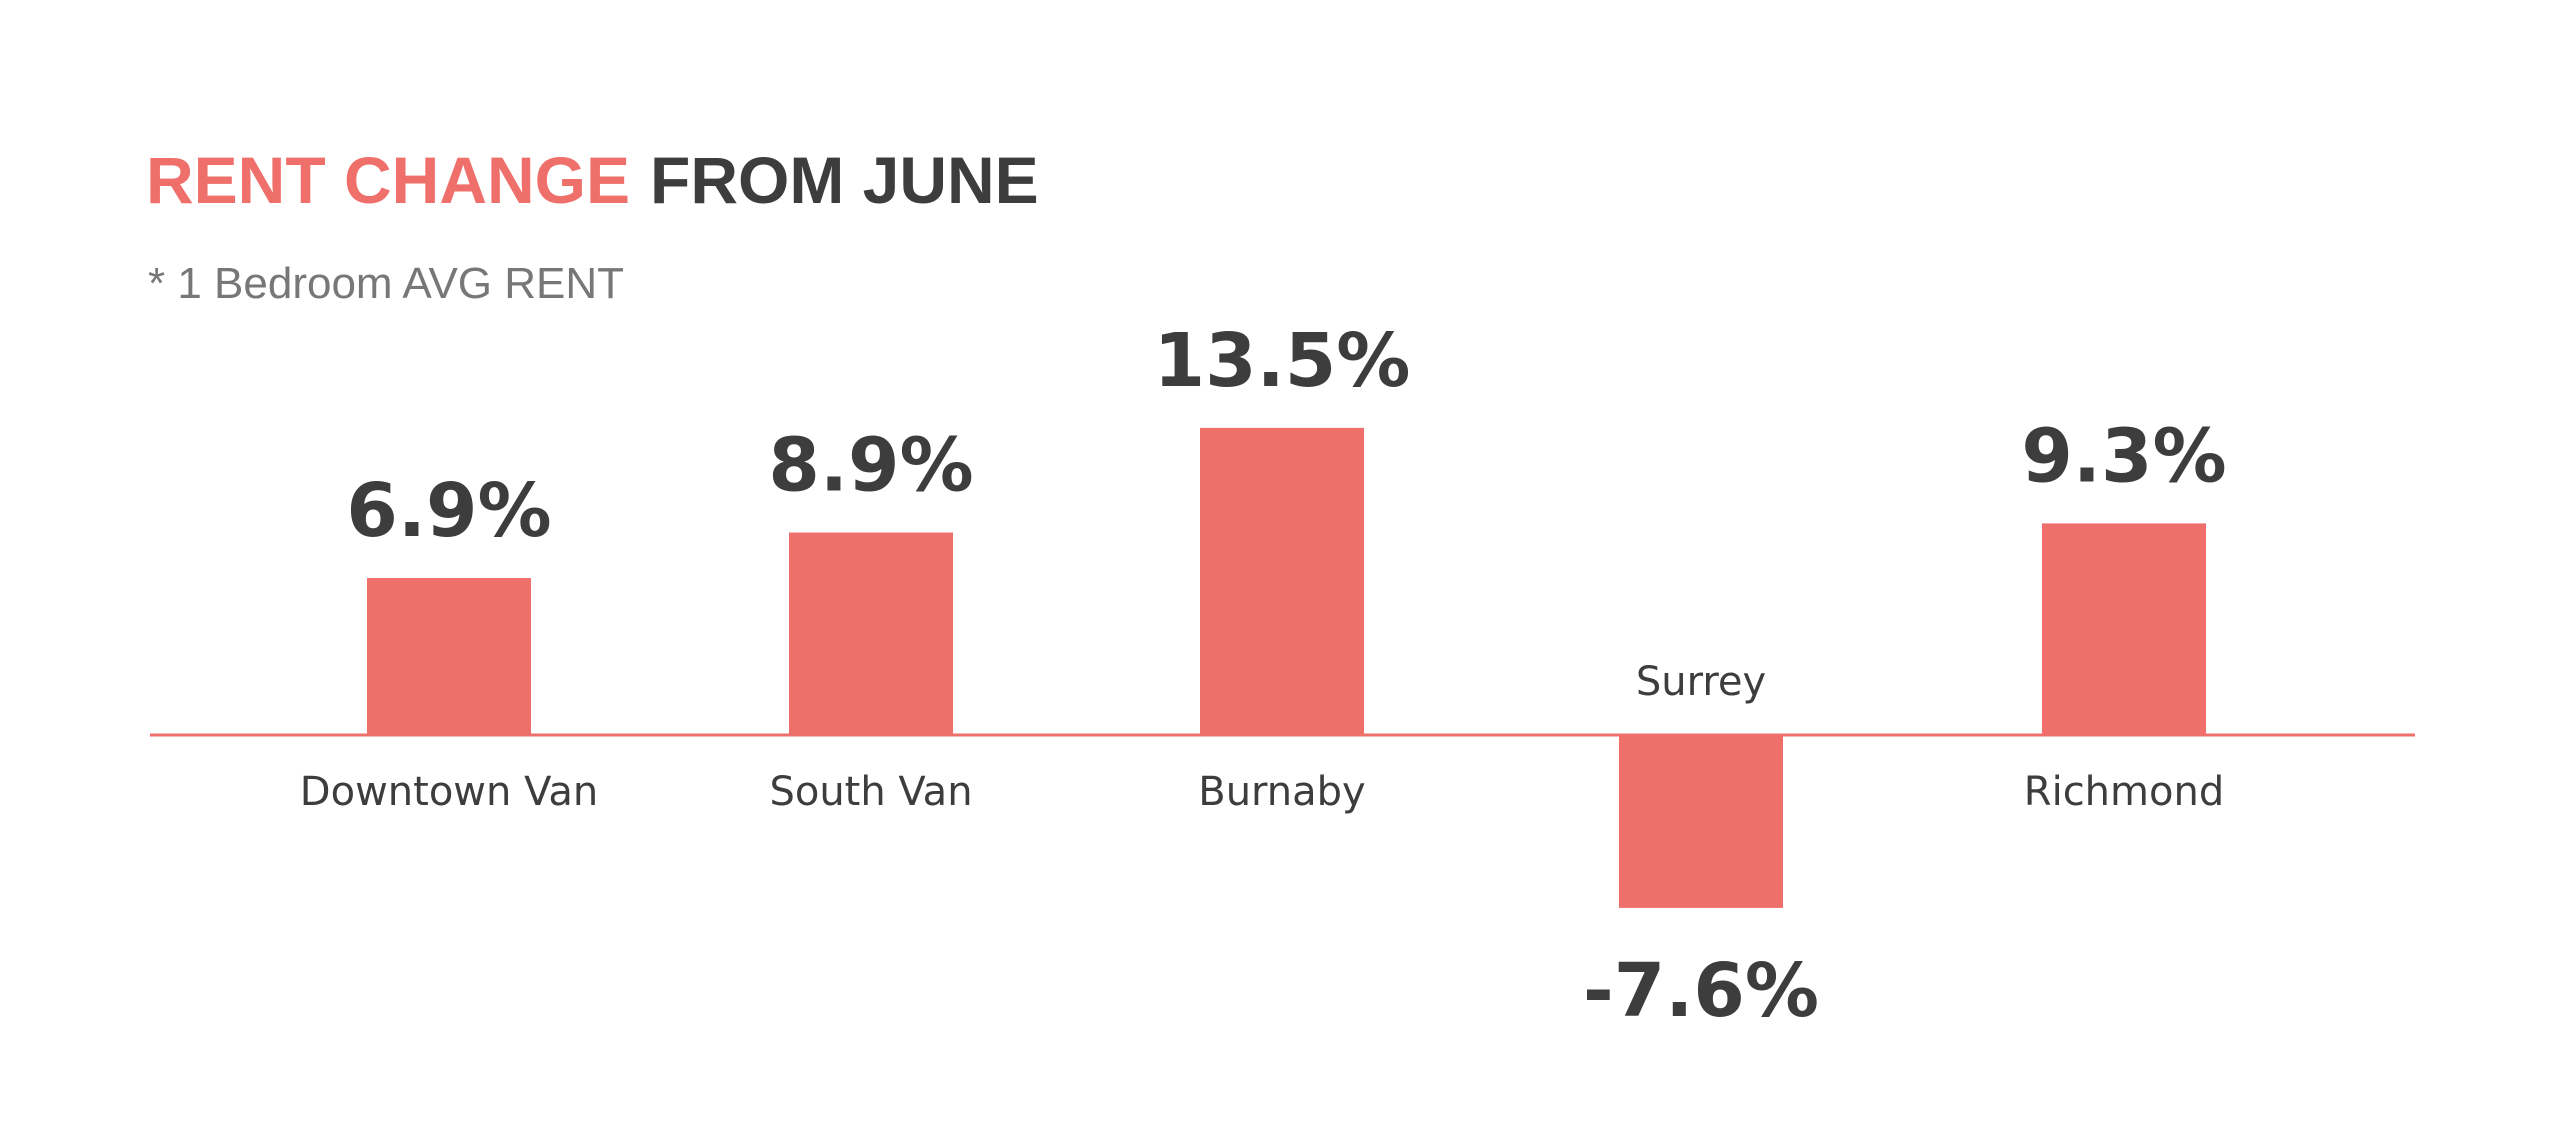  What do you see at coordinates (449, 792) in the screenshot?
I see `category-label-downtown-van: Downtown Van` at bounding box center [449, 792].